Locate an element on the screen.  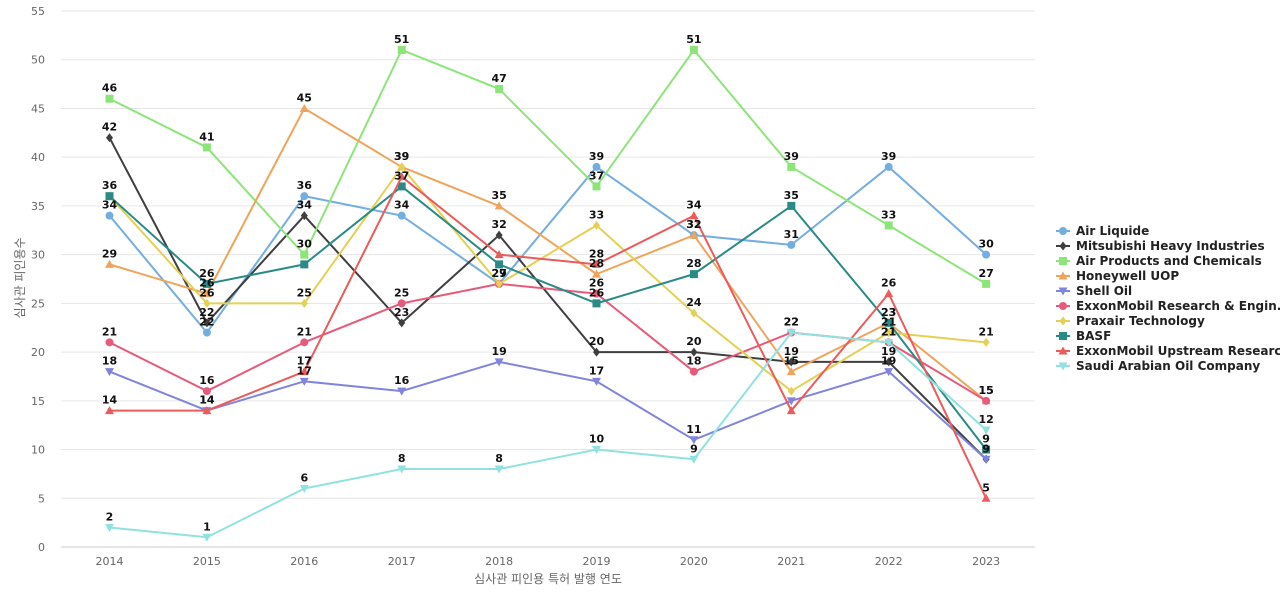
legend-item: Shell Oil is located at coordinates (1094, 291).